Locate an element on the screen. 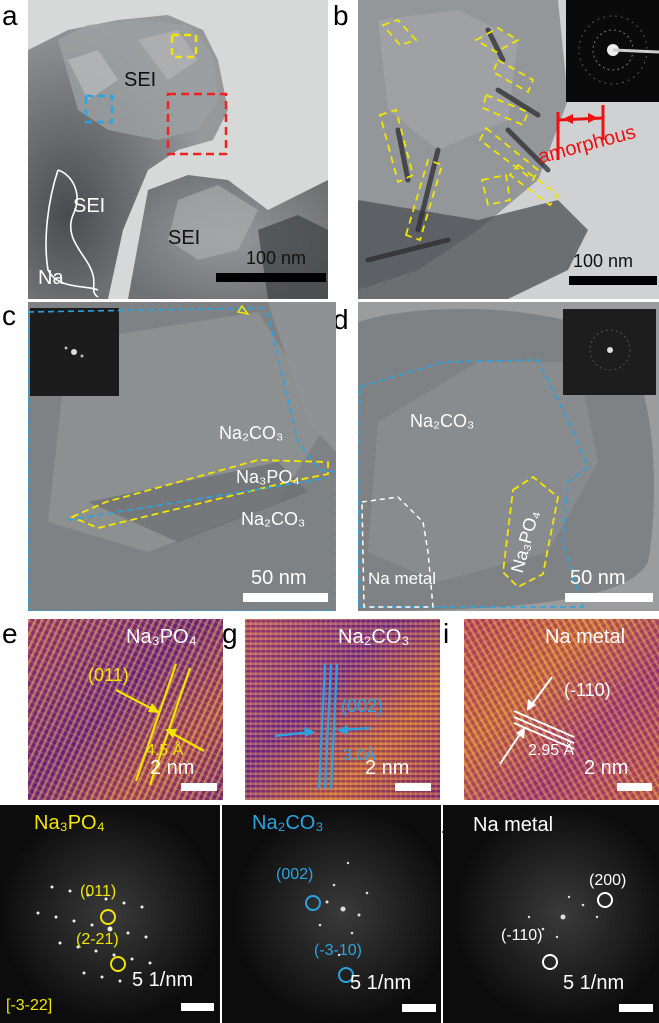 Image resolution: width=659 pixels, height=1023 pixels. panel-letter-i: i is located at coordinates (446, 633).